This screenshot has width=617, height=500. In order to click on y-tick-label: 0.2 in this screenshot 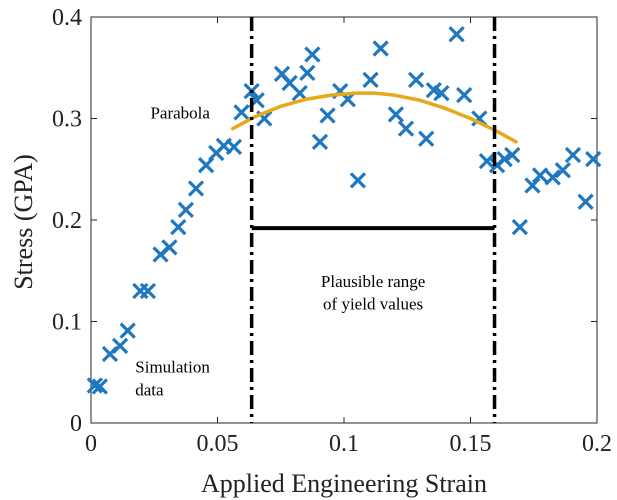, I will do `click(67, 221)`.